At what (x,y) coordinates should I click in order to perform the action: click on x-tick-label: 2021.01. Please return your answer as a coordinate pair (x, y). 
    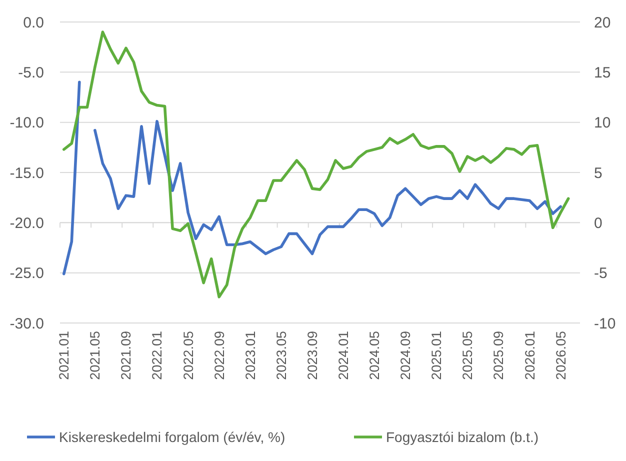
    Looking at the image, I should click on (64, 355).